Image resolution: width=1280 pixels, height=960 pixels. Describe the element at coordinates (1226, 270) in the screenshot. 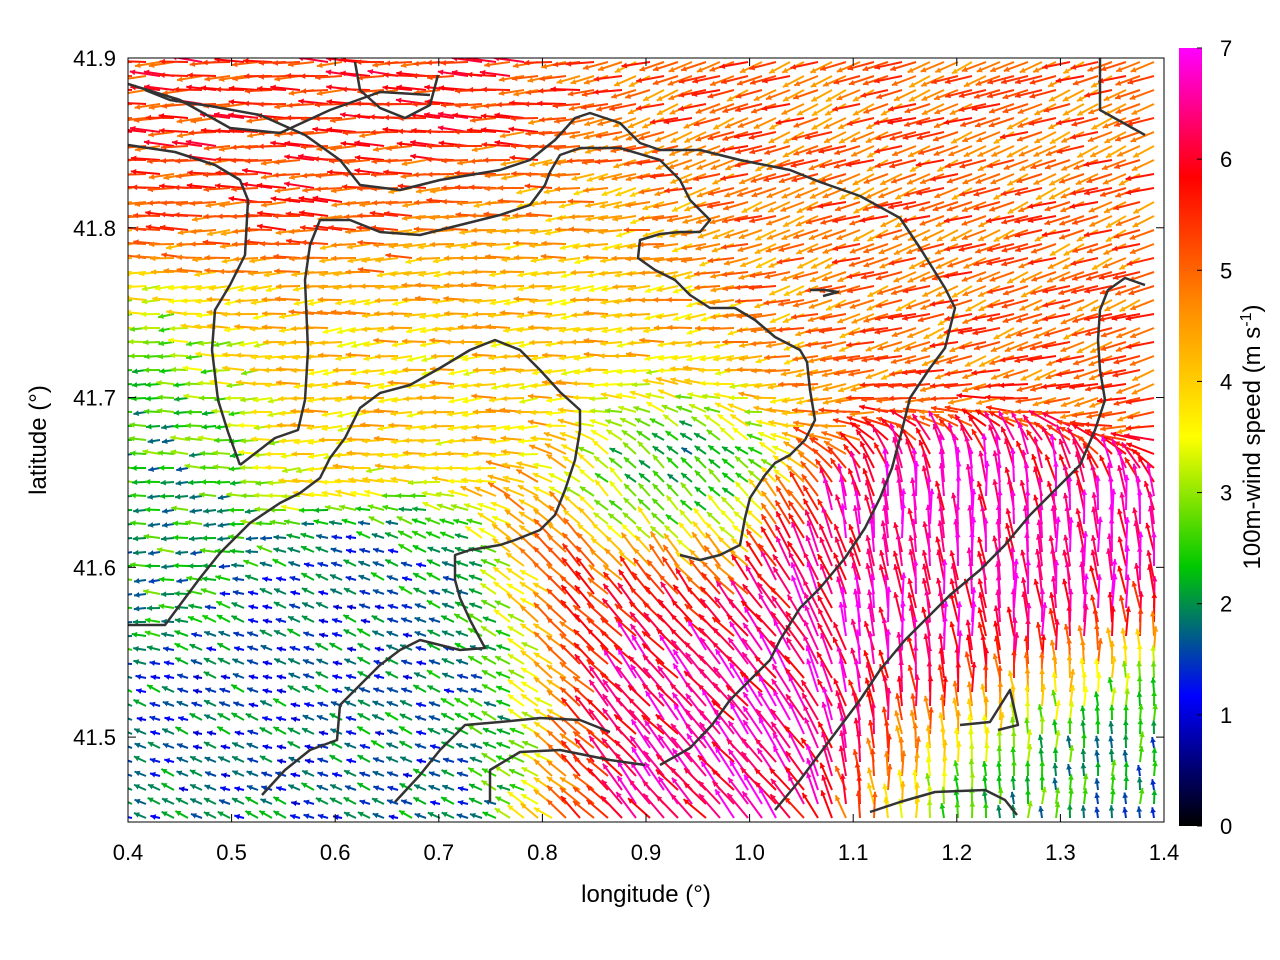

I see `colorbar-tick-label: 5` at that location.